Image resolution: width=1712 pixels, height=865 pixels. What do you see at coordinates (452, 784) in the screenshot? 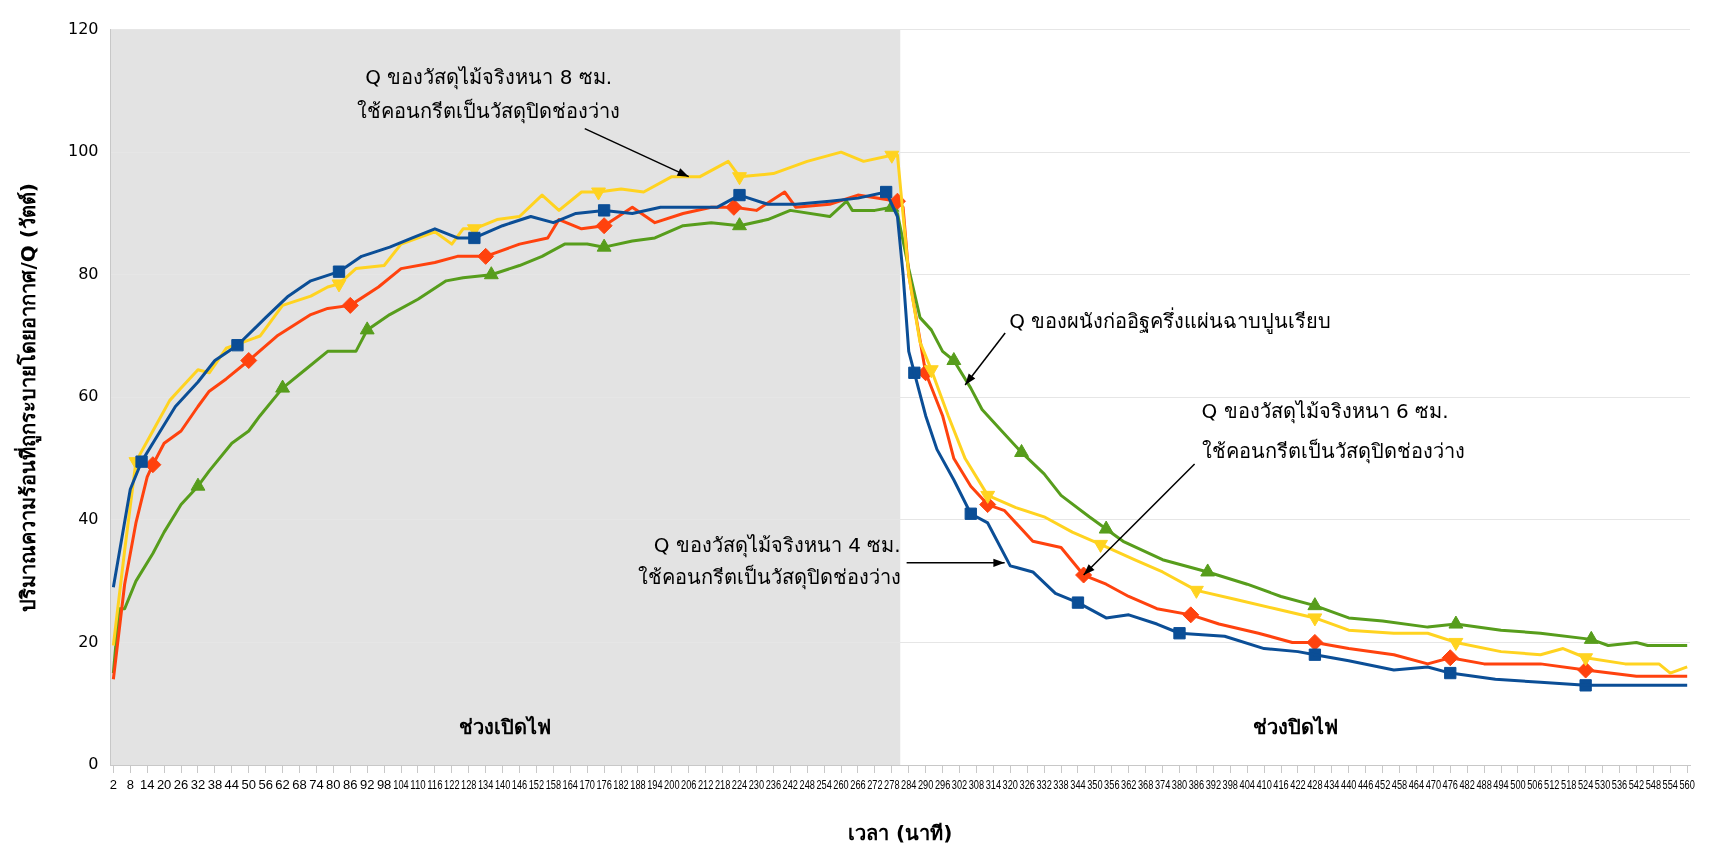
I see `x-tick-label: 122` at bounding box center [452, 784].